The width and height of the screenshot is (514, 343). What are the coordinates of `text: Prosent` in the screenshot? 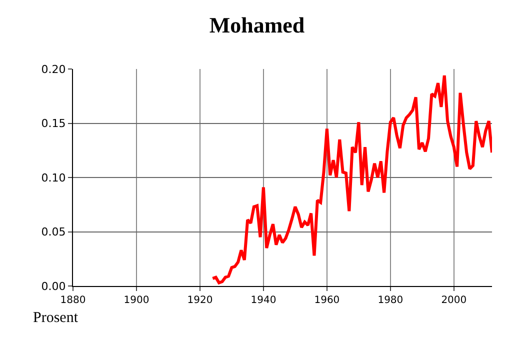 It's located at (56, 318).